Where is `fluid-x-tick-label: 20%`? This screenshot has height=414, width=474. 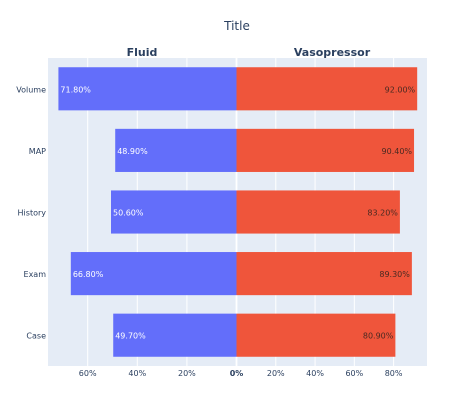 fluid-x-tick-label: 20% is located at coordinates (187, 373).